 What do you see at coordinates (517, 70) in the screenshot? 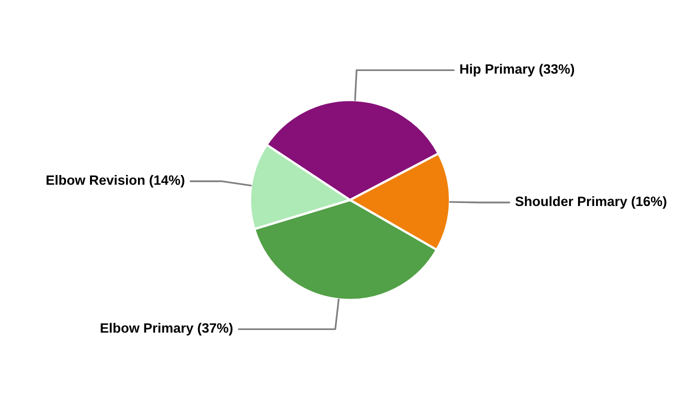
I see `slice-label: Hip Primary (33%)` at bounding box center [517, 70].